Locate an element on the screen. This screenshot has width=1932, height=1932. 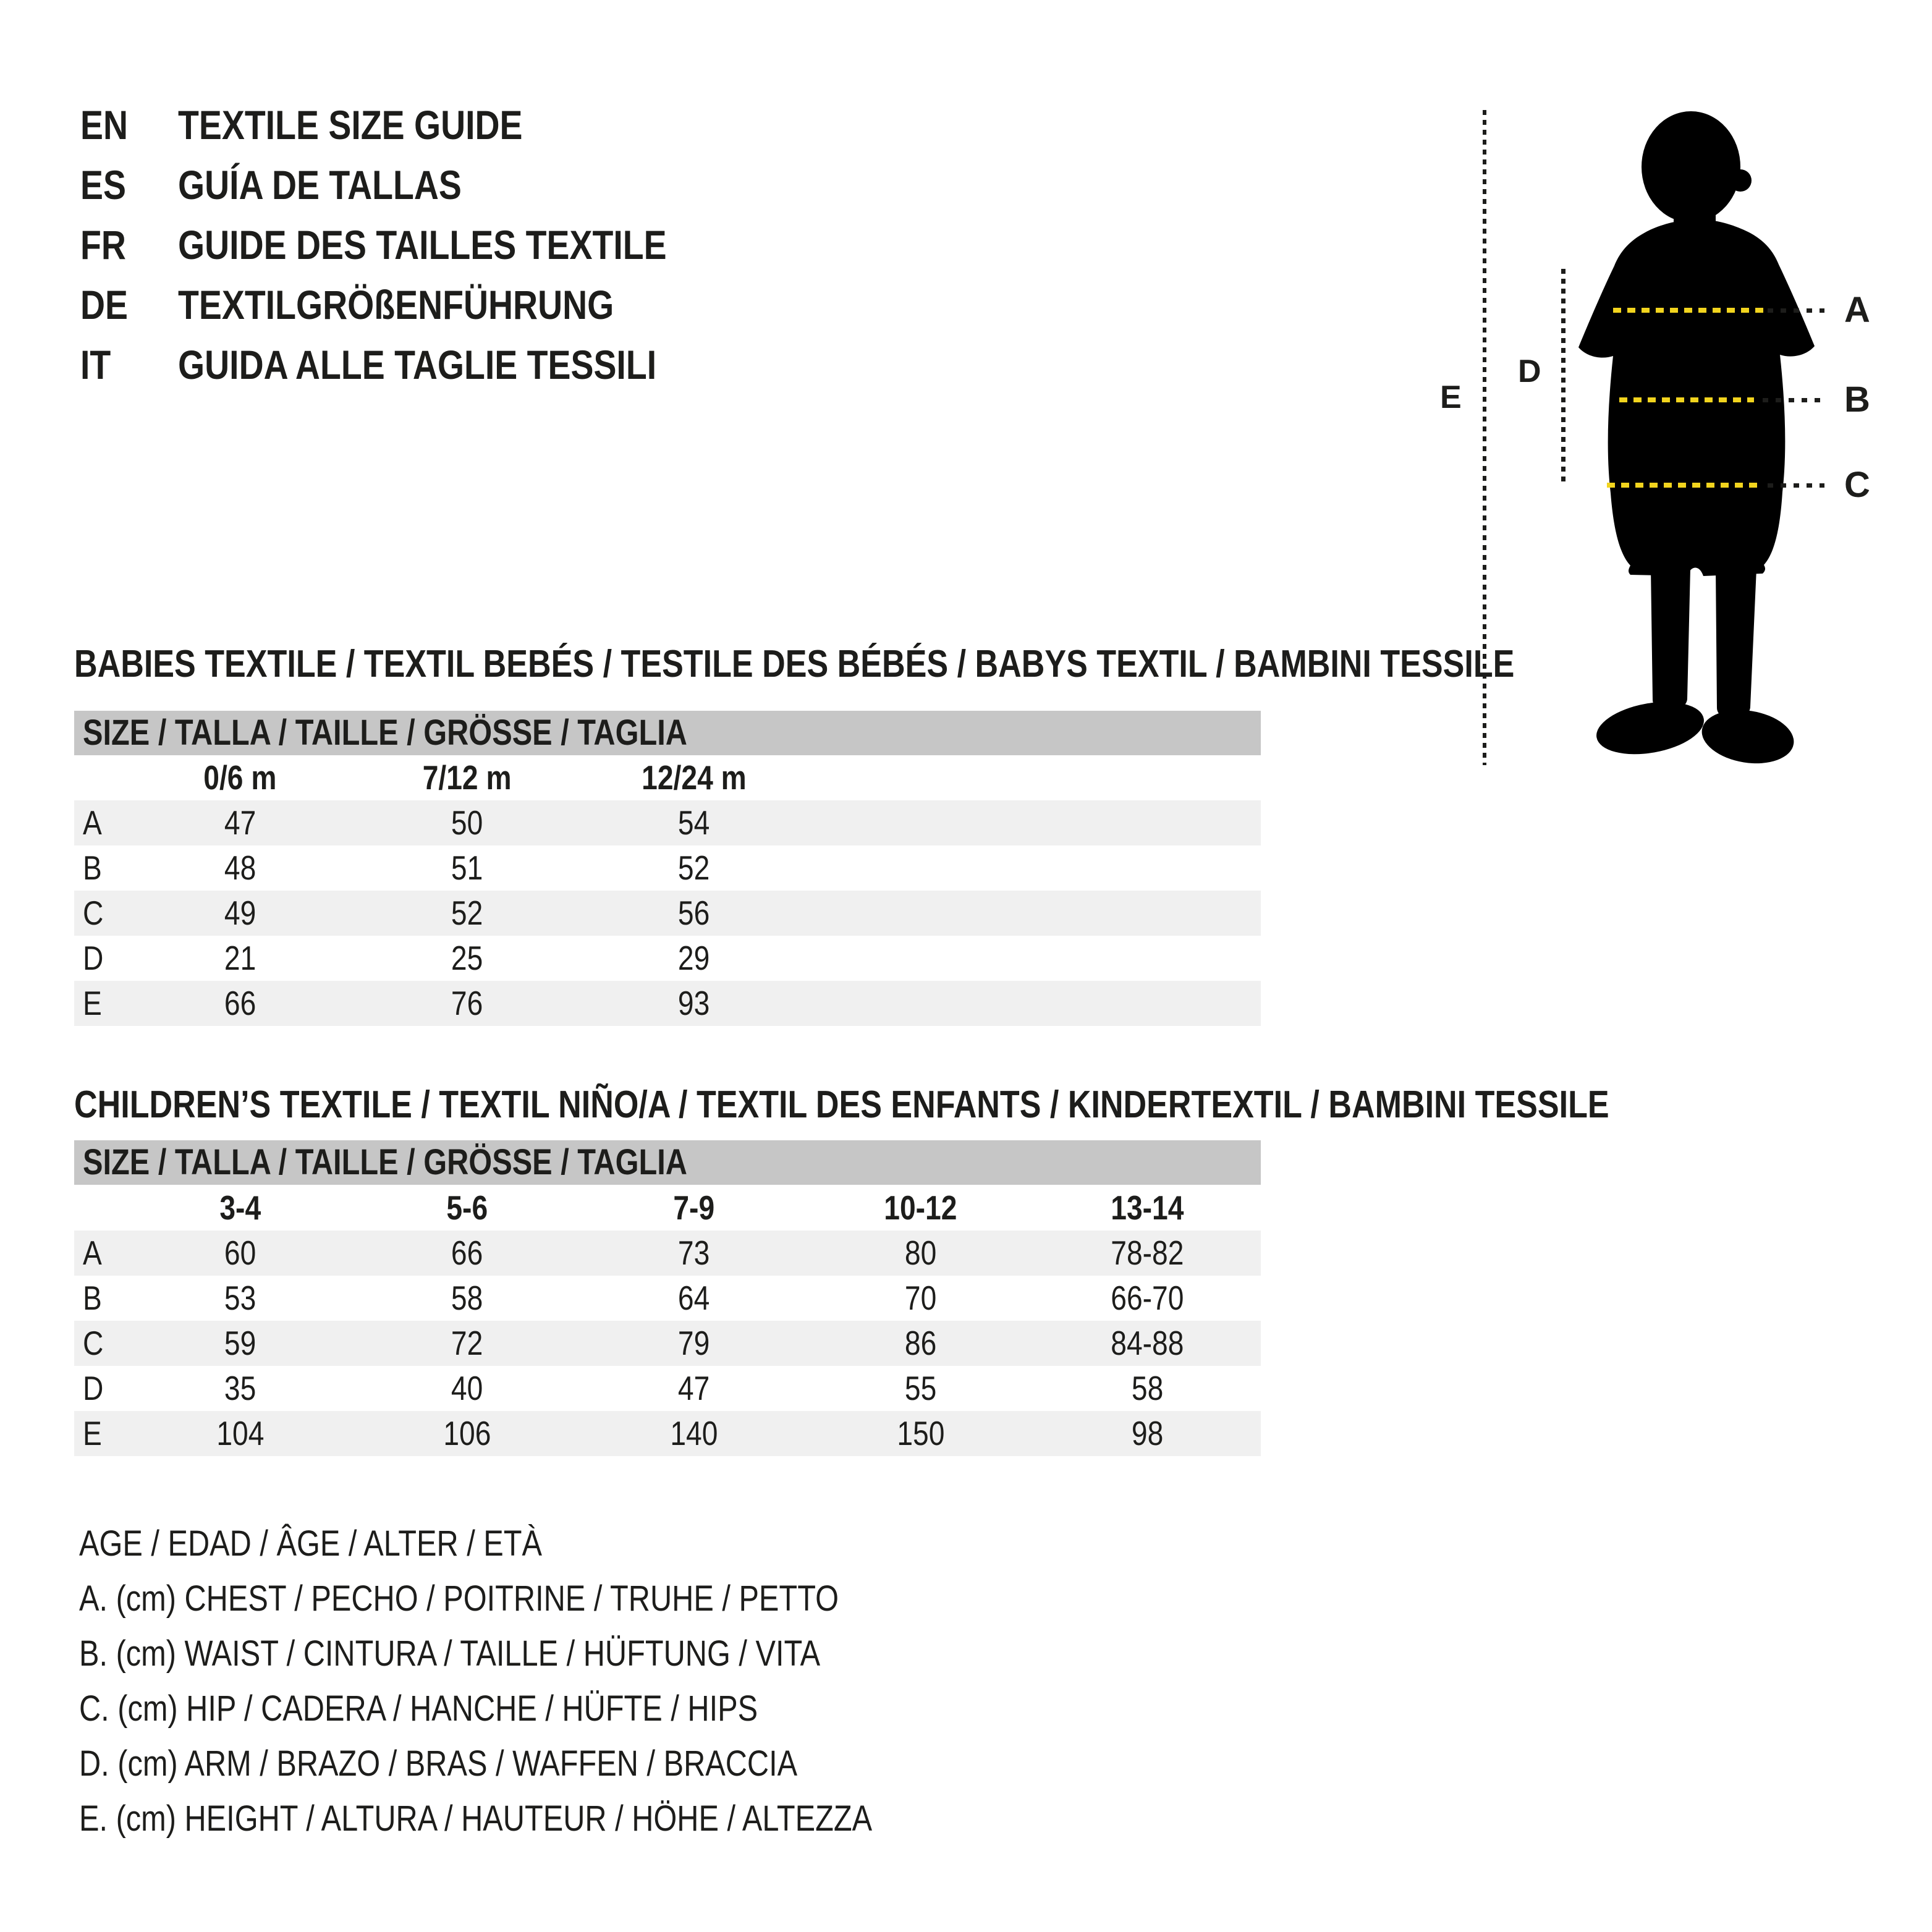
guide-title-es: GUÍA DE TALLAS is located at coordinates (320, 185).